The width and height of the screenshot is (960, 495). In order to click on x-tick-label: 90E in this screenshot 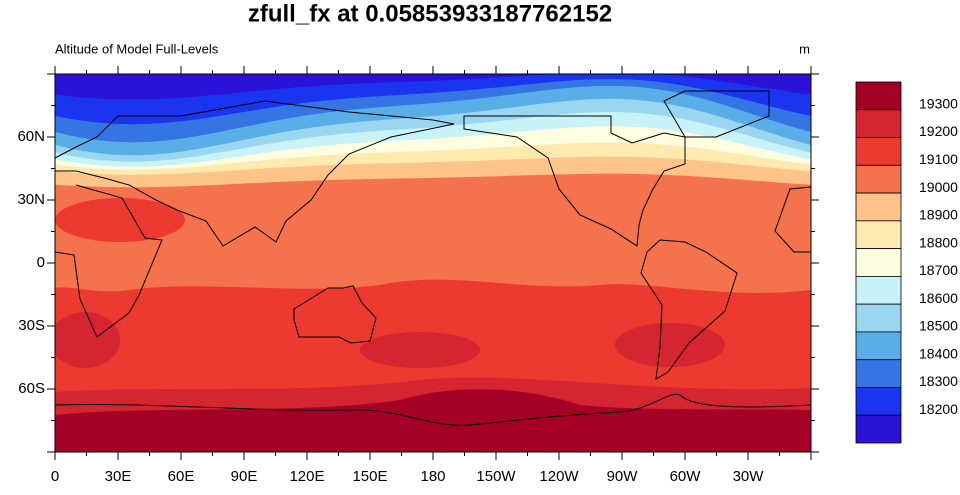, I will do `click(244, 476)`.